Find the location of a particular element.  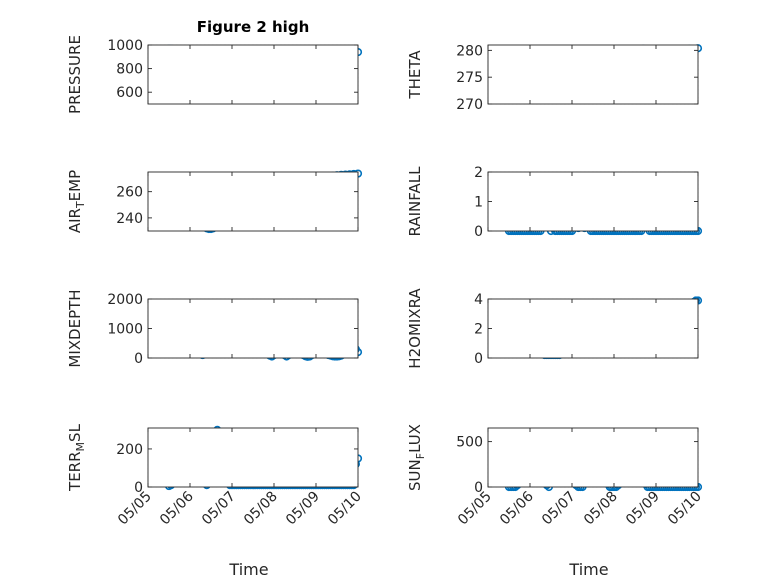

subplot-1: 600 800 1000 PRESSURE Figure 2 high is located at coordinates (214, 66).